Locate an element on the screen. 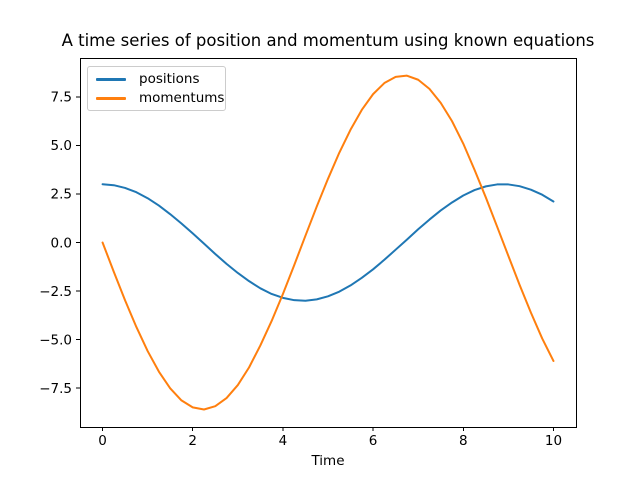  y-tick-label: 0.0 is located at coordinates (61, 243).